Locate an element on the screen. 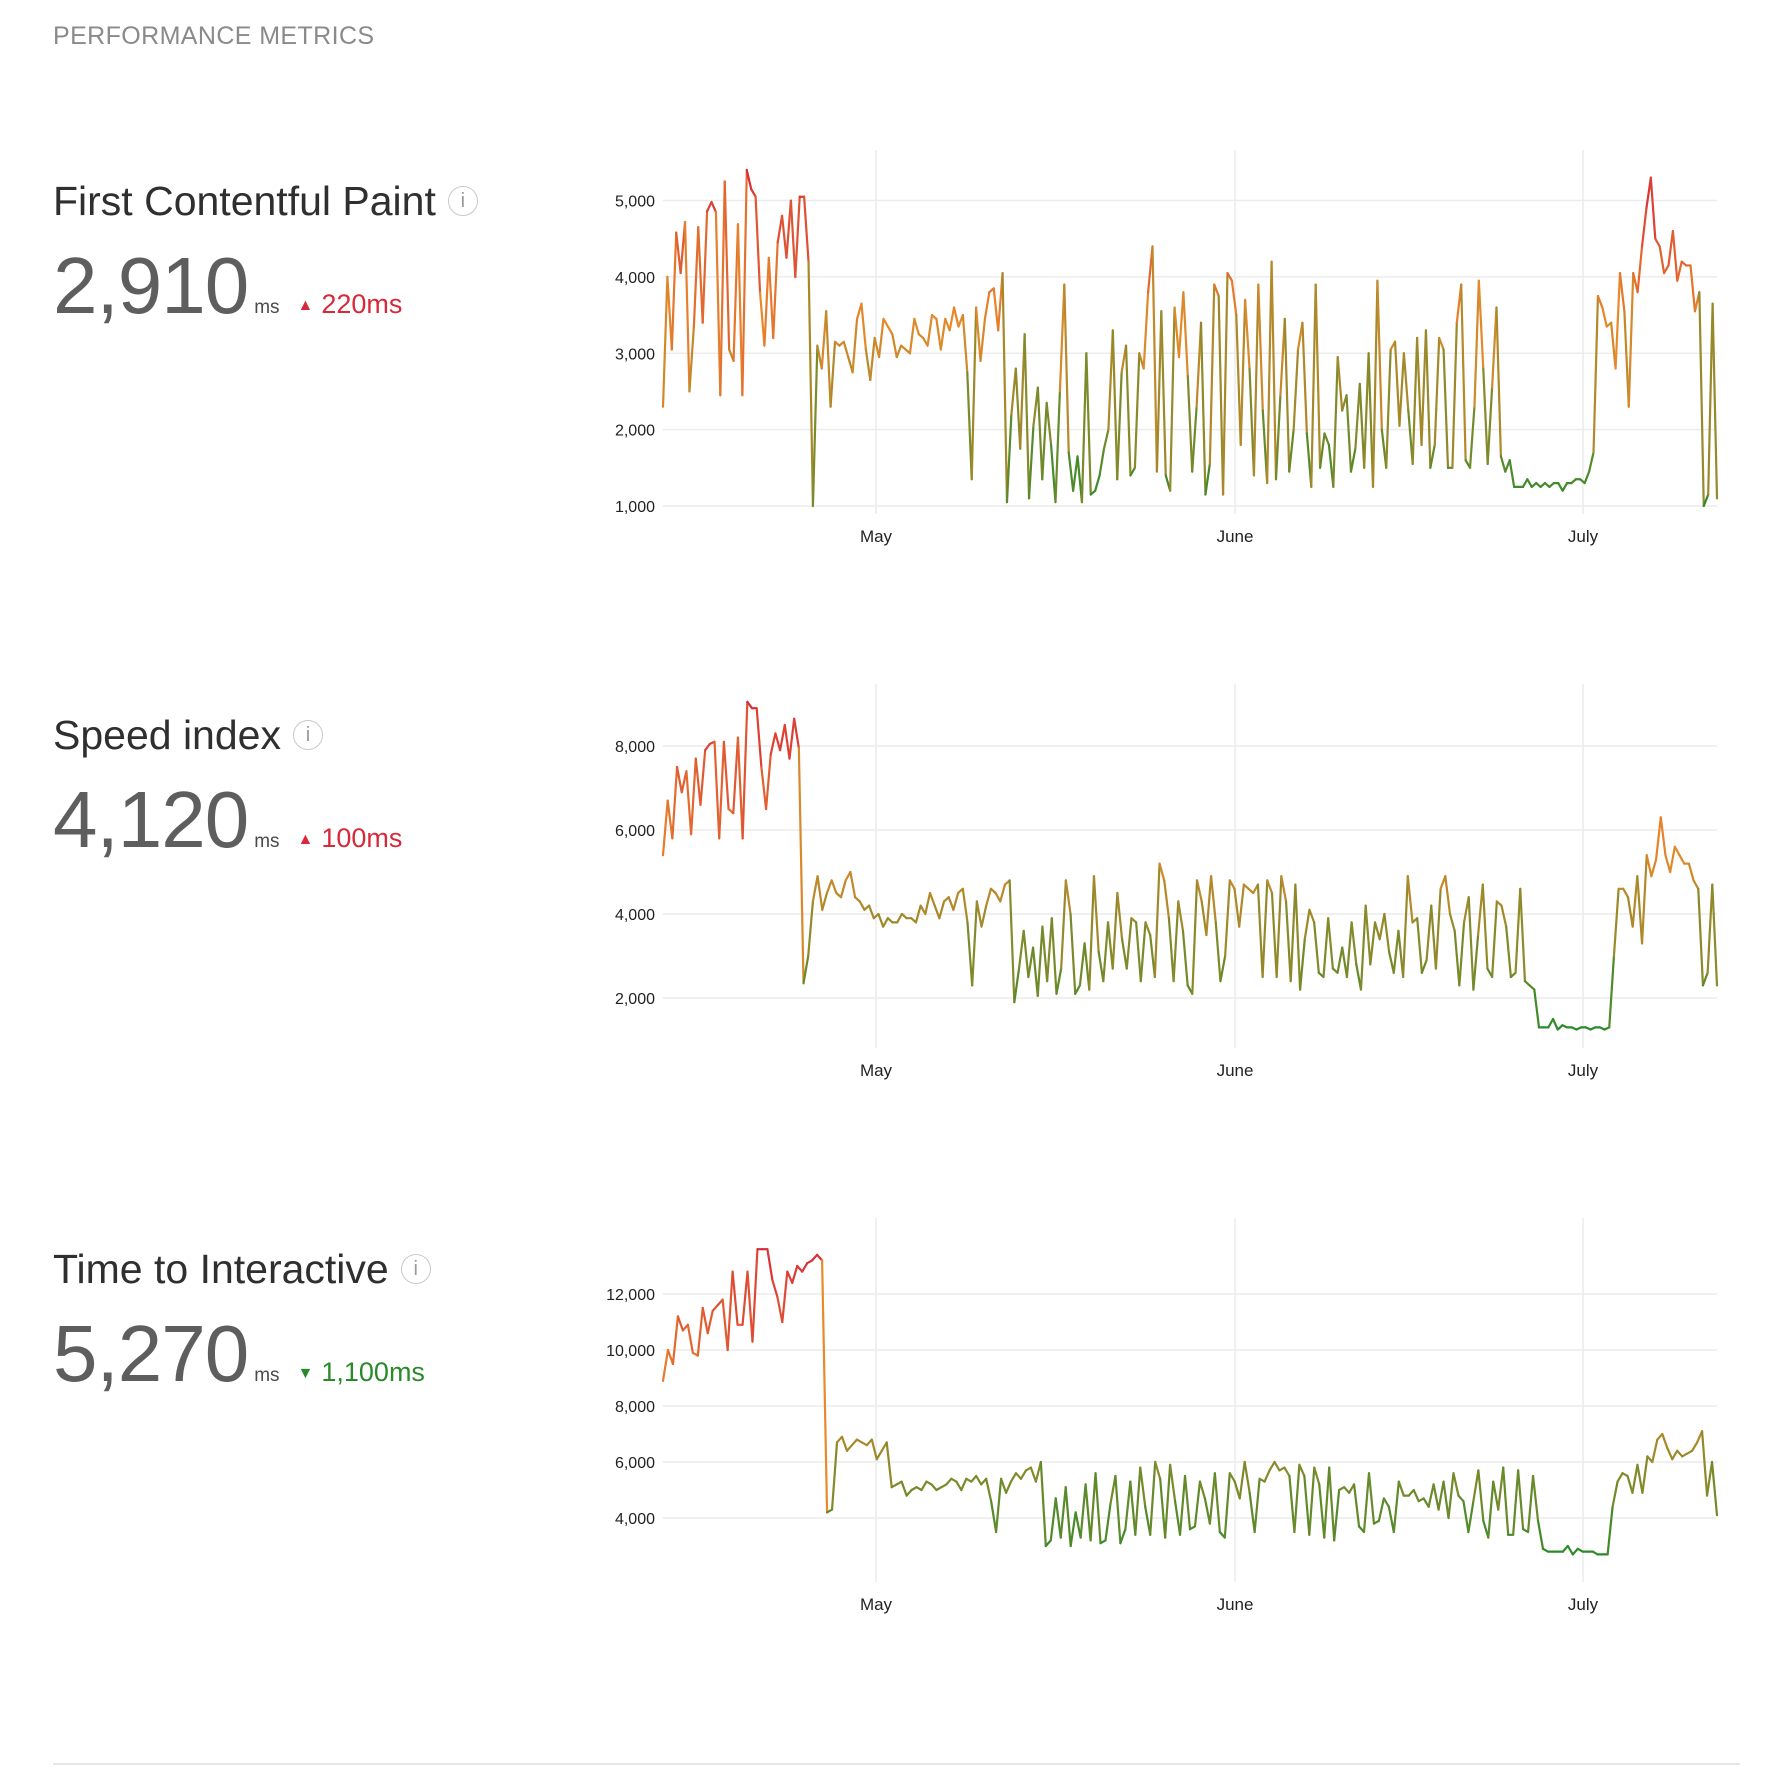 Image resolution: width=1784 pixels, height=1784 pixels. y-tick-label: 3,000 is located at coordinates (635, 354).